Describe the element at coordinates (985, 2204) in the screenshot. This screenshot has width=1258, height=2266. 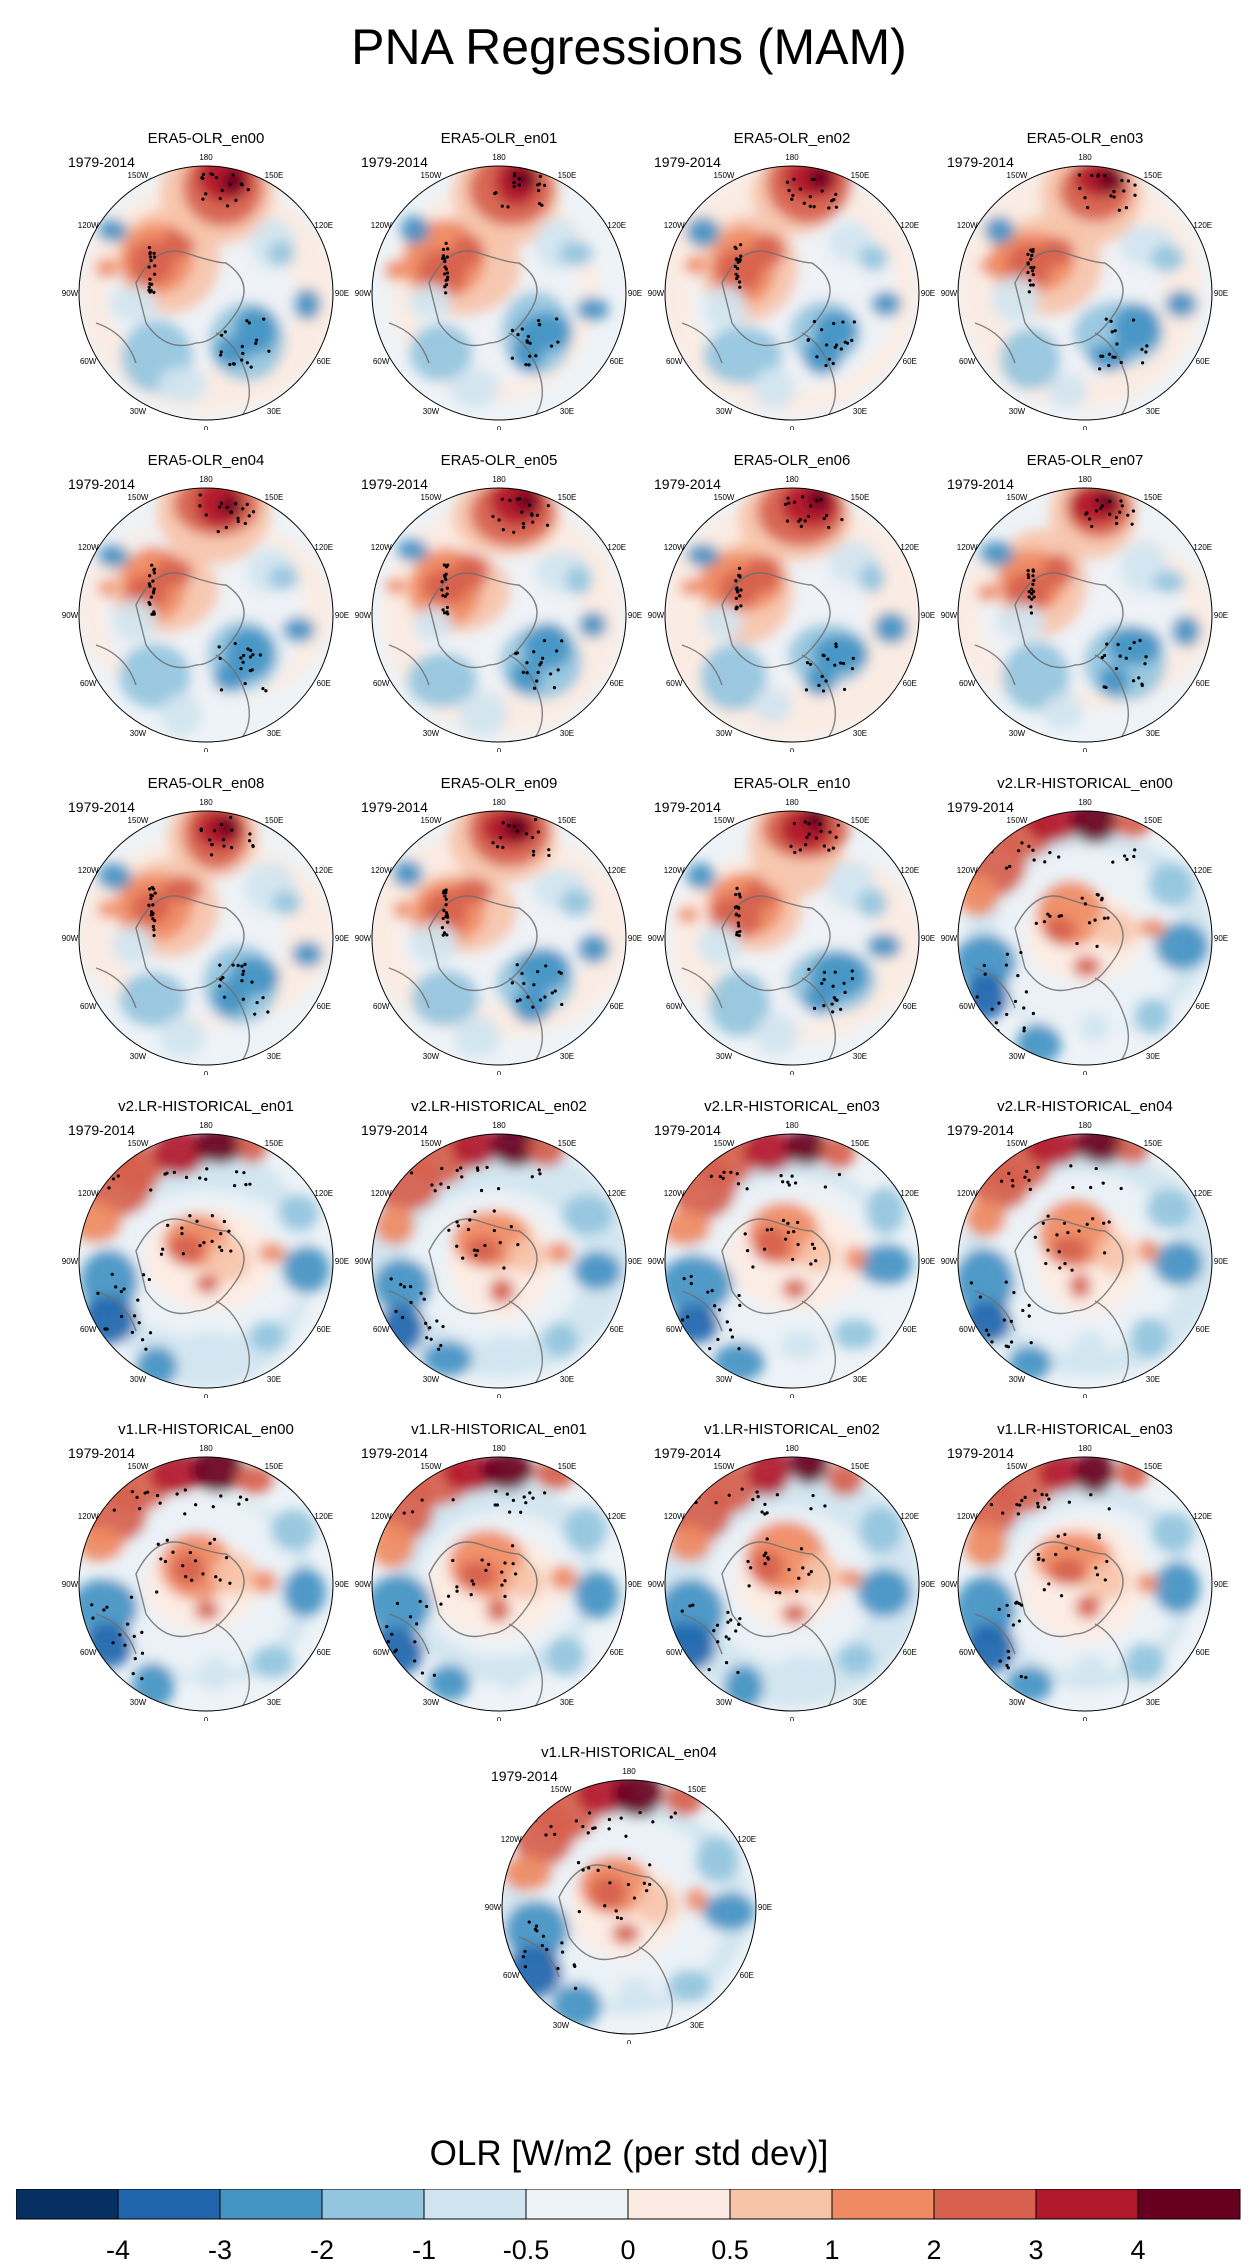
I see `colorbar-swatch` at that location.